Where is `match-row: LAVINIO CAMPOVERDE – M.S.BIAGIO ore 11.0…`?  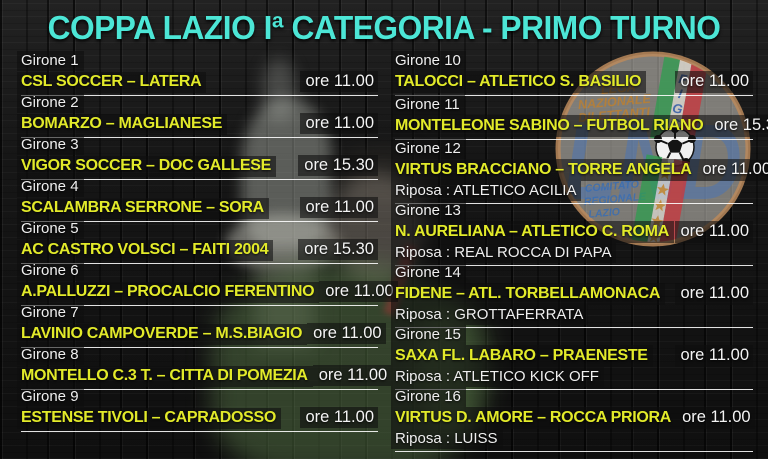 match-row: LAVINIO CAMPOVERDE – M.S.BIAGIO ore 11.0… is located at coordinates (201, 334).